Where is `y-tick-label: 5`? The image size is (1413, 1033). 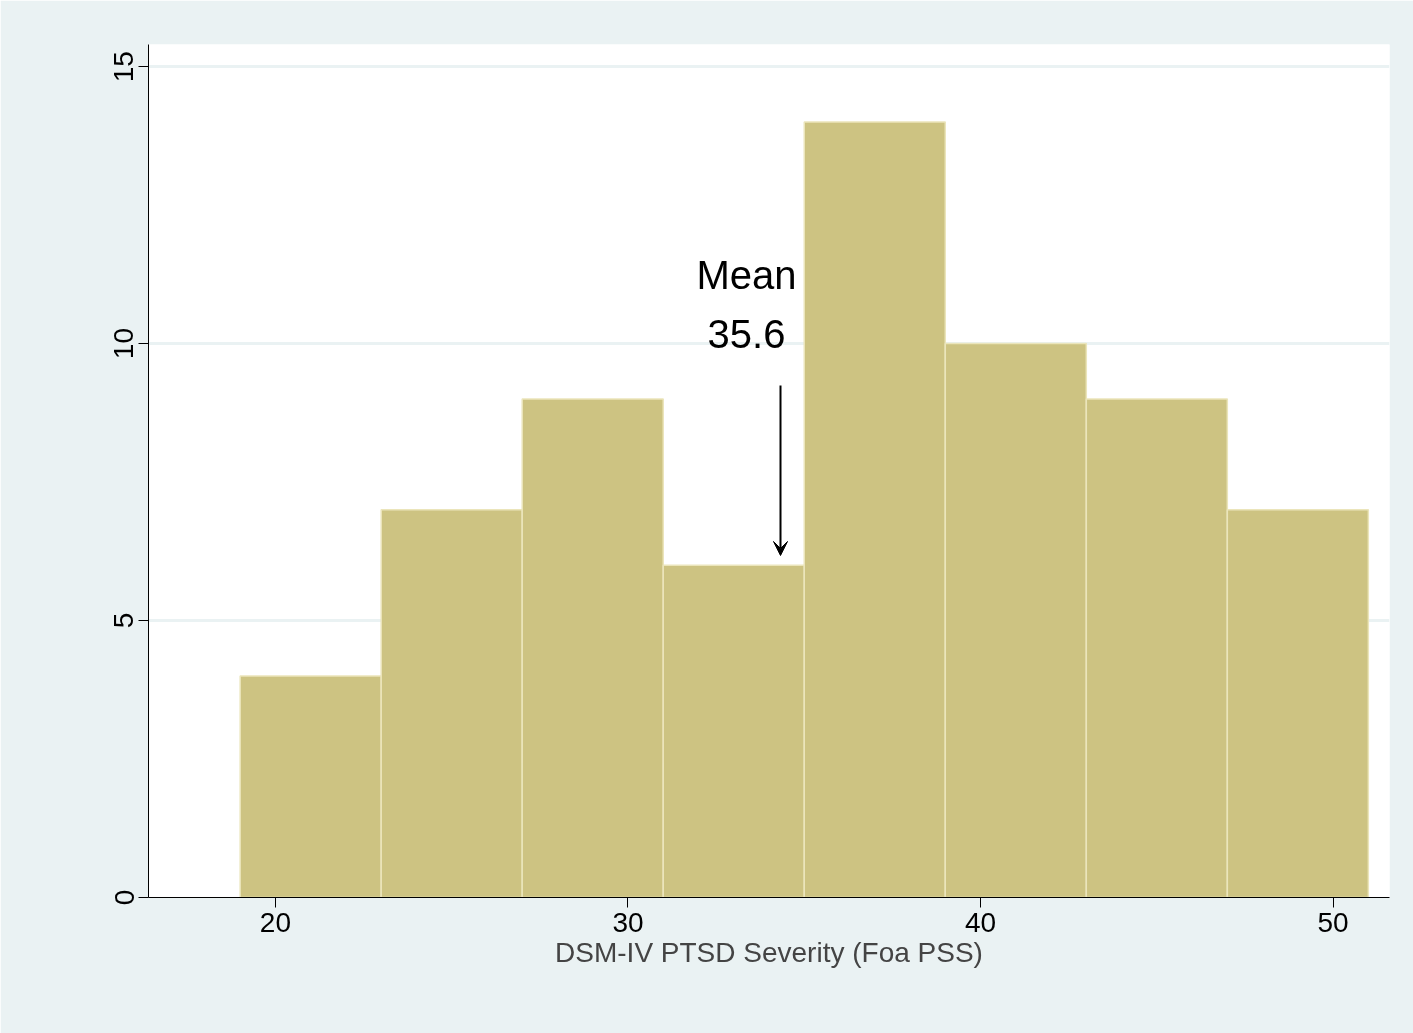
y-tick-label: 5 is located at coordinates (124, 620).